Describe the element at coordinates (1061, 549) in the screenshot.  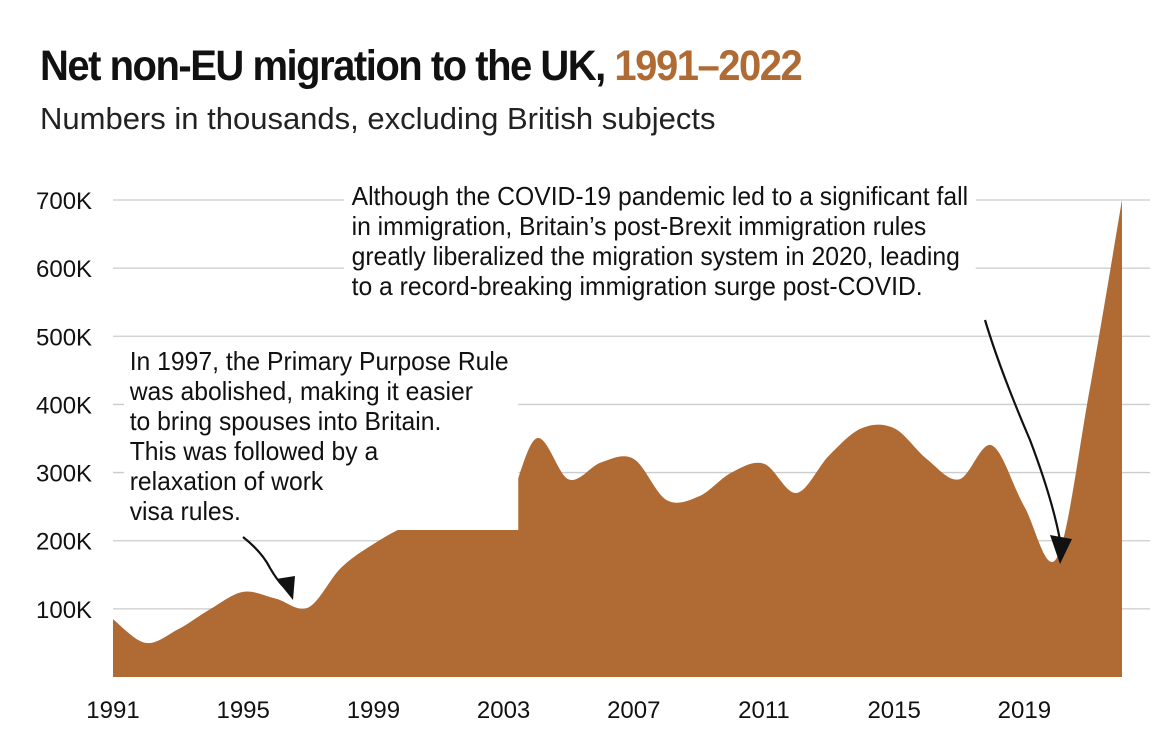
I see `covid-arrow-head-icon` at that location.